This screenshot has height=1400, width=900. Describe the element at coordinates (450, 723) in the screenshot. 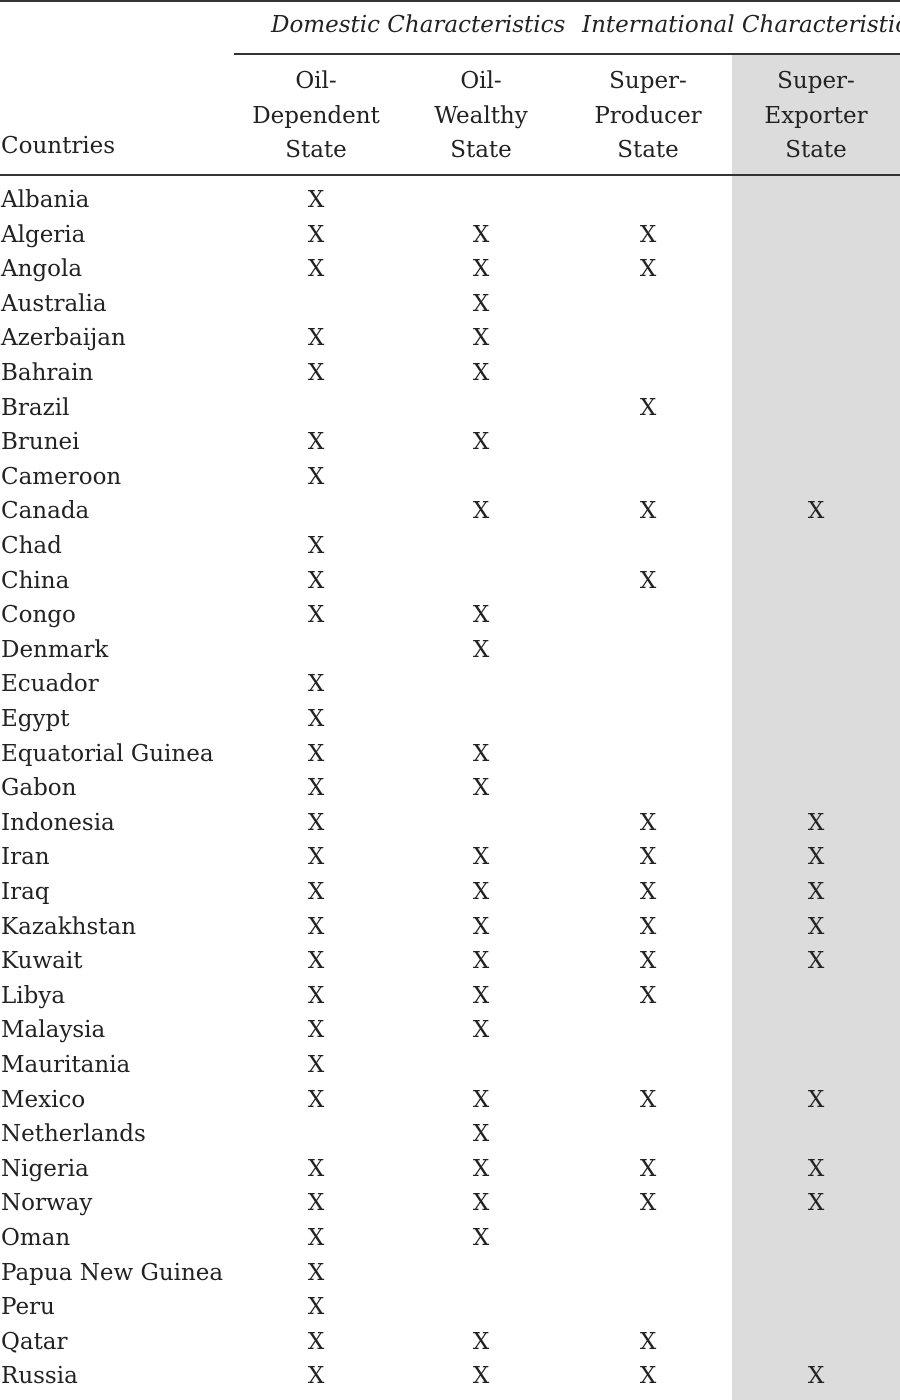

I see `table-row: Egypt X` at that location.